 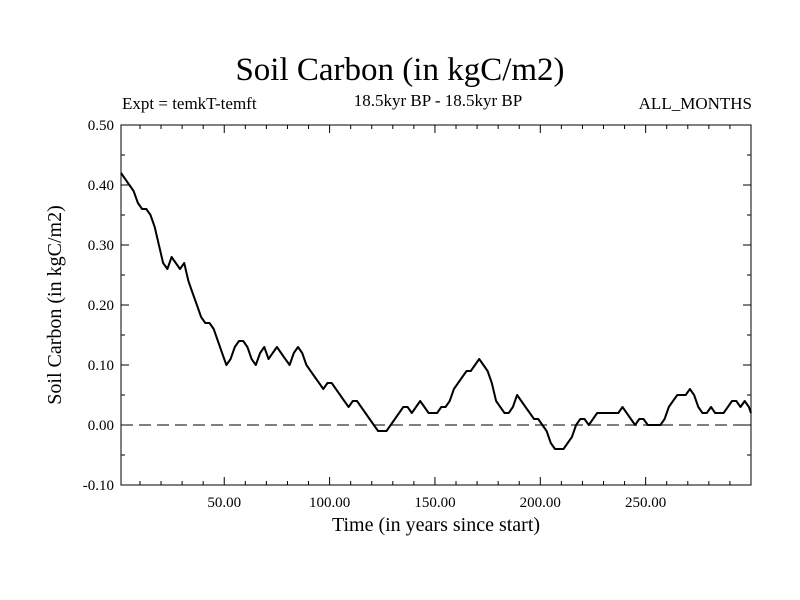 What do you see at coordinates (189, 103) in the screenshot?
I see `experiment-label: Expt = temkT-temft` at bounding box center [189, 103].